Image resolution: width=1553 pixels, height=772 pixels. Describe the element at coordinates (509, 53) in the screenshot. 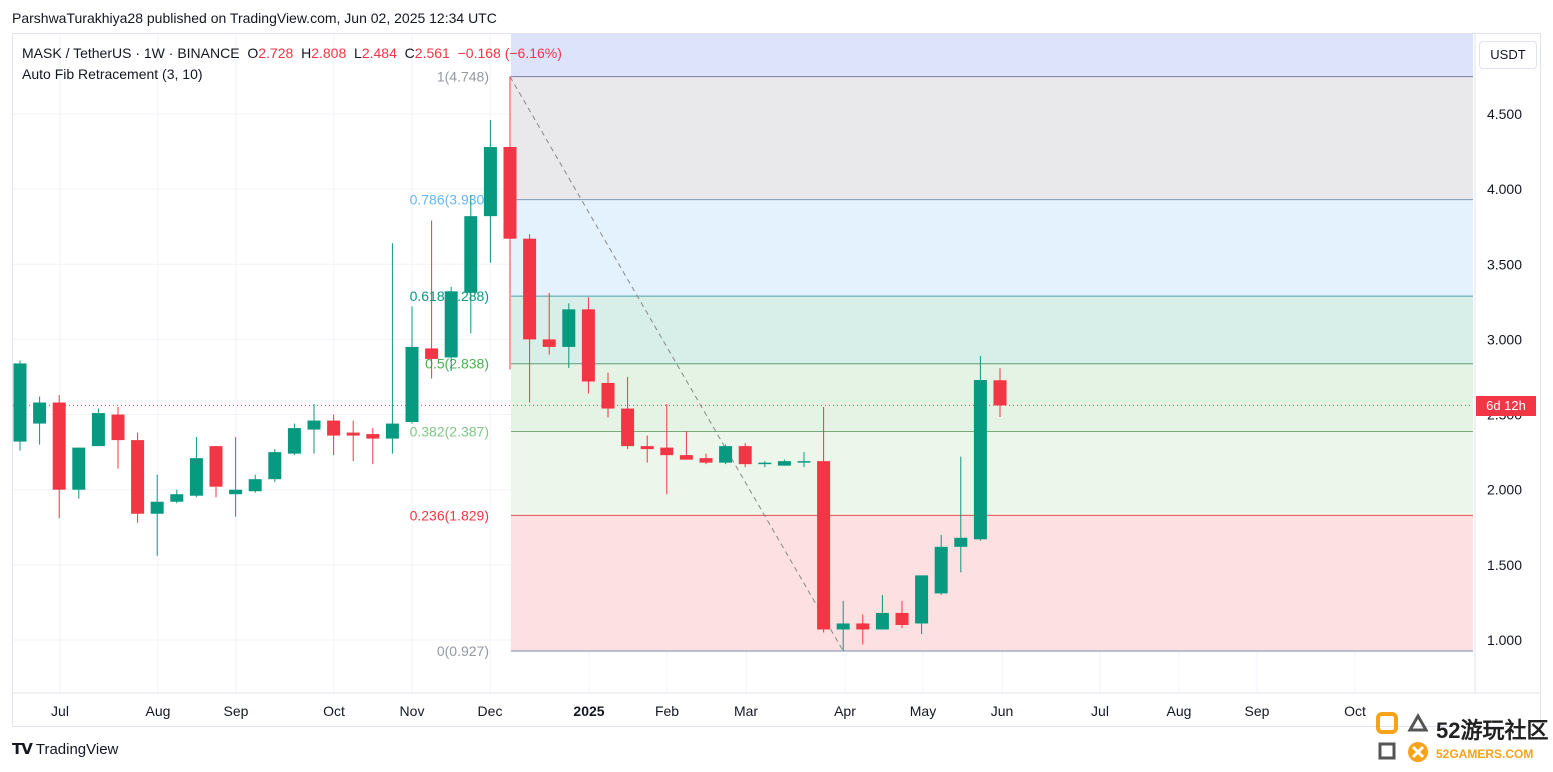

I see `change-value: −0.168 (−6.16%)` at that location.